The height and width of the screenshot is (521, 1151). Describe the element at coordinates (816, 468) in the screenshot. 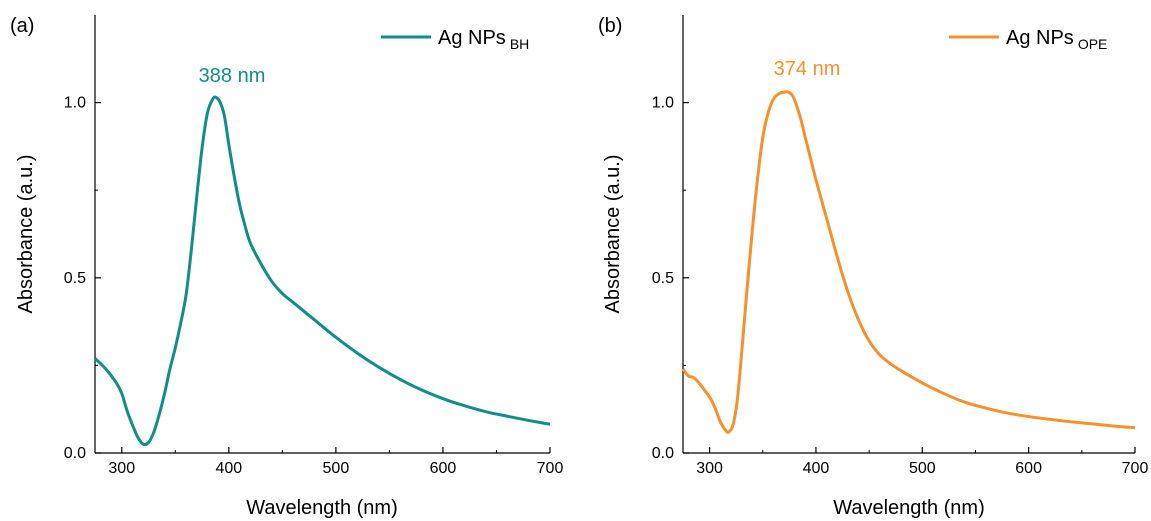

I see `x-tick-label-b-400: 400` at that location.